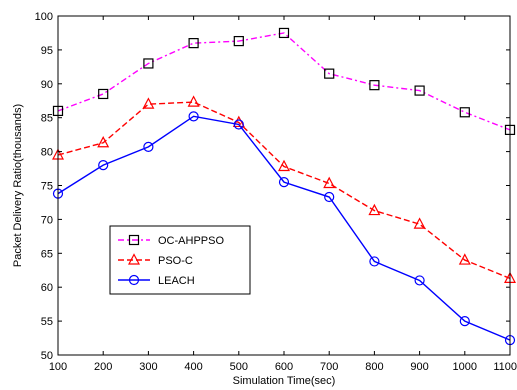 The height and width of the screenshot is (390, 517). I want to click on y-tick-label: 75, so click(47, 187).